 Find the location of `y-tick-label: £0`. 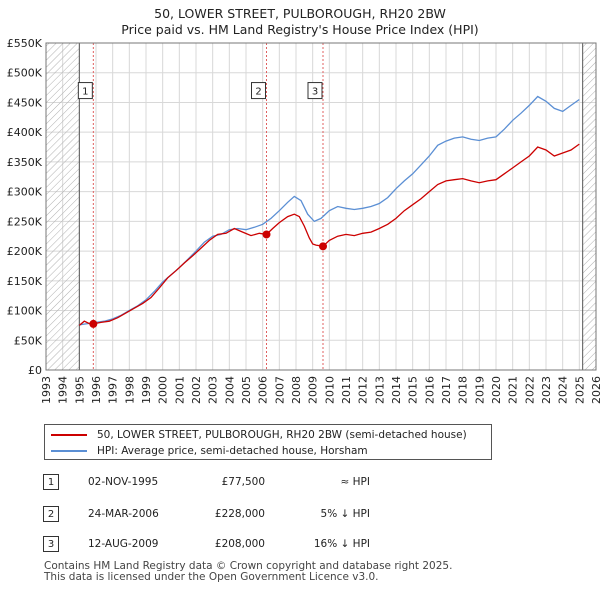

y-tick-label: £0 is located at coordinates (35, 370).